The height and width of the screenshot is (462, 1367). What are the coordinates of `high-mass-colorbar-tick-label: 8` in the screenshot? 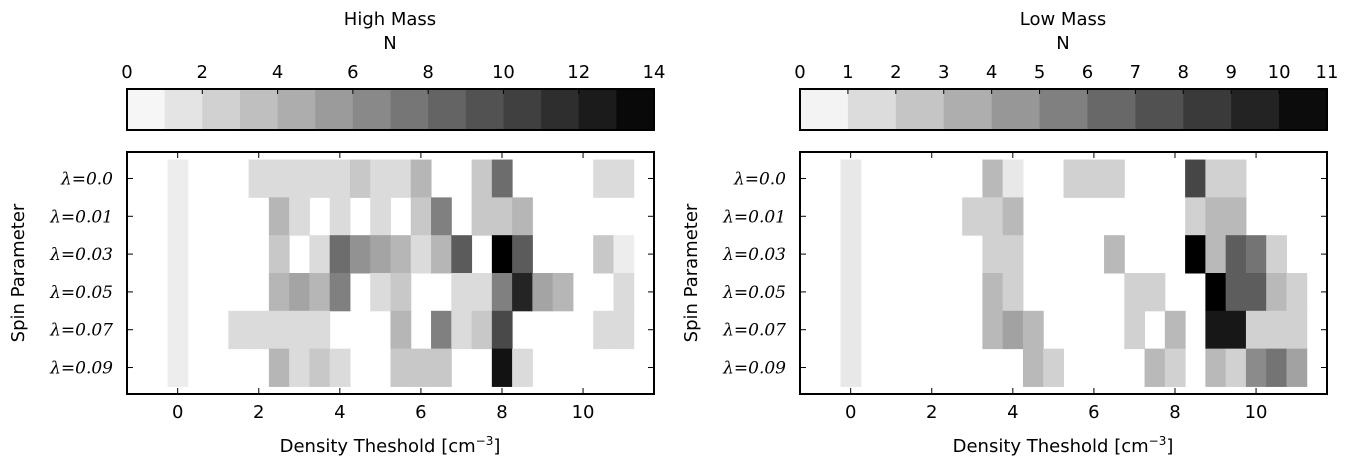 It's located at (427, 72).